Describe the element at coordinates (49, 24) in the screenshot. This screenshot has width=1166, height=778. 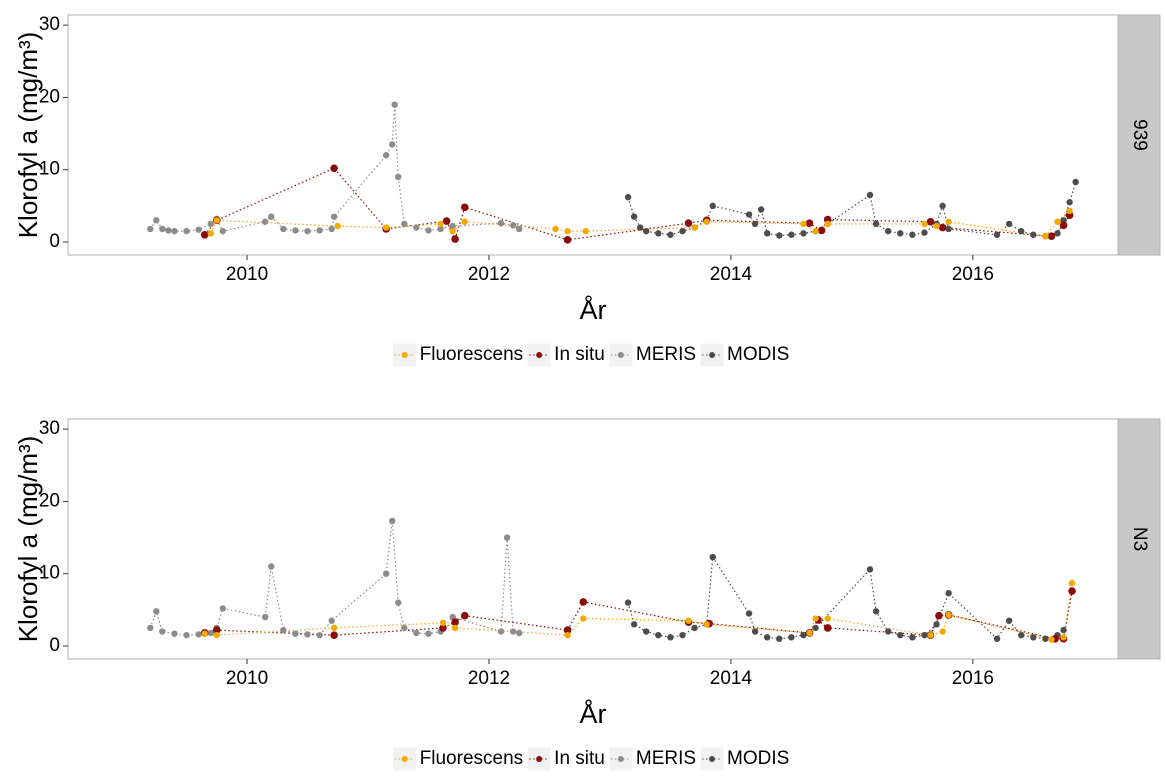
I see `y-tick-label: 30` at that location.